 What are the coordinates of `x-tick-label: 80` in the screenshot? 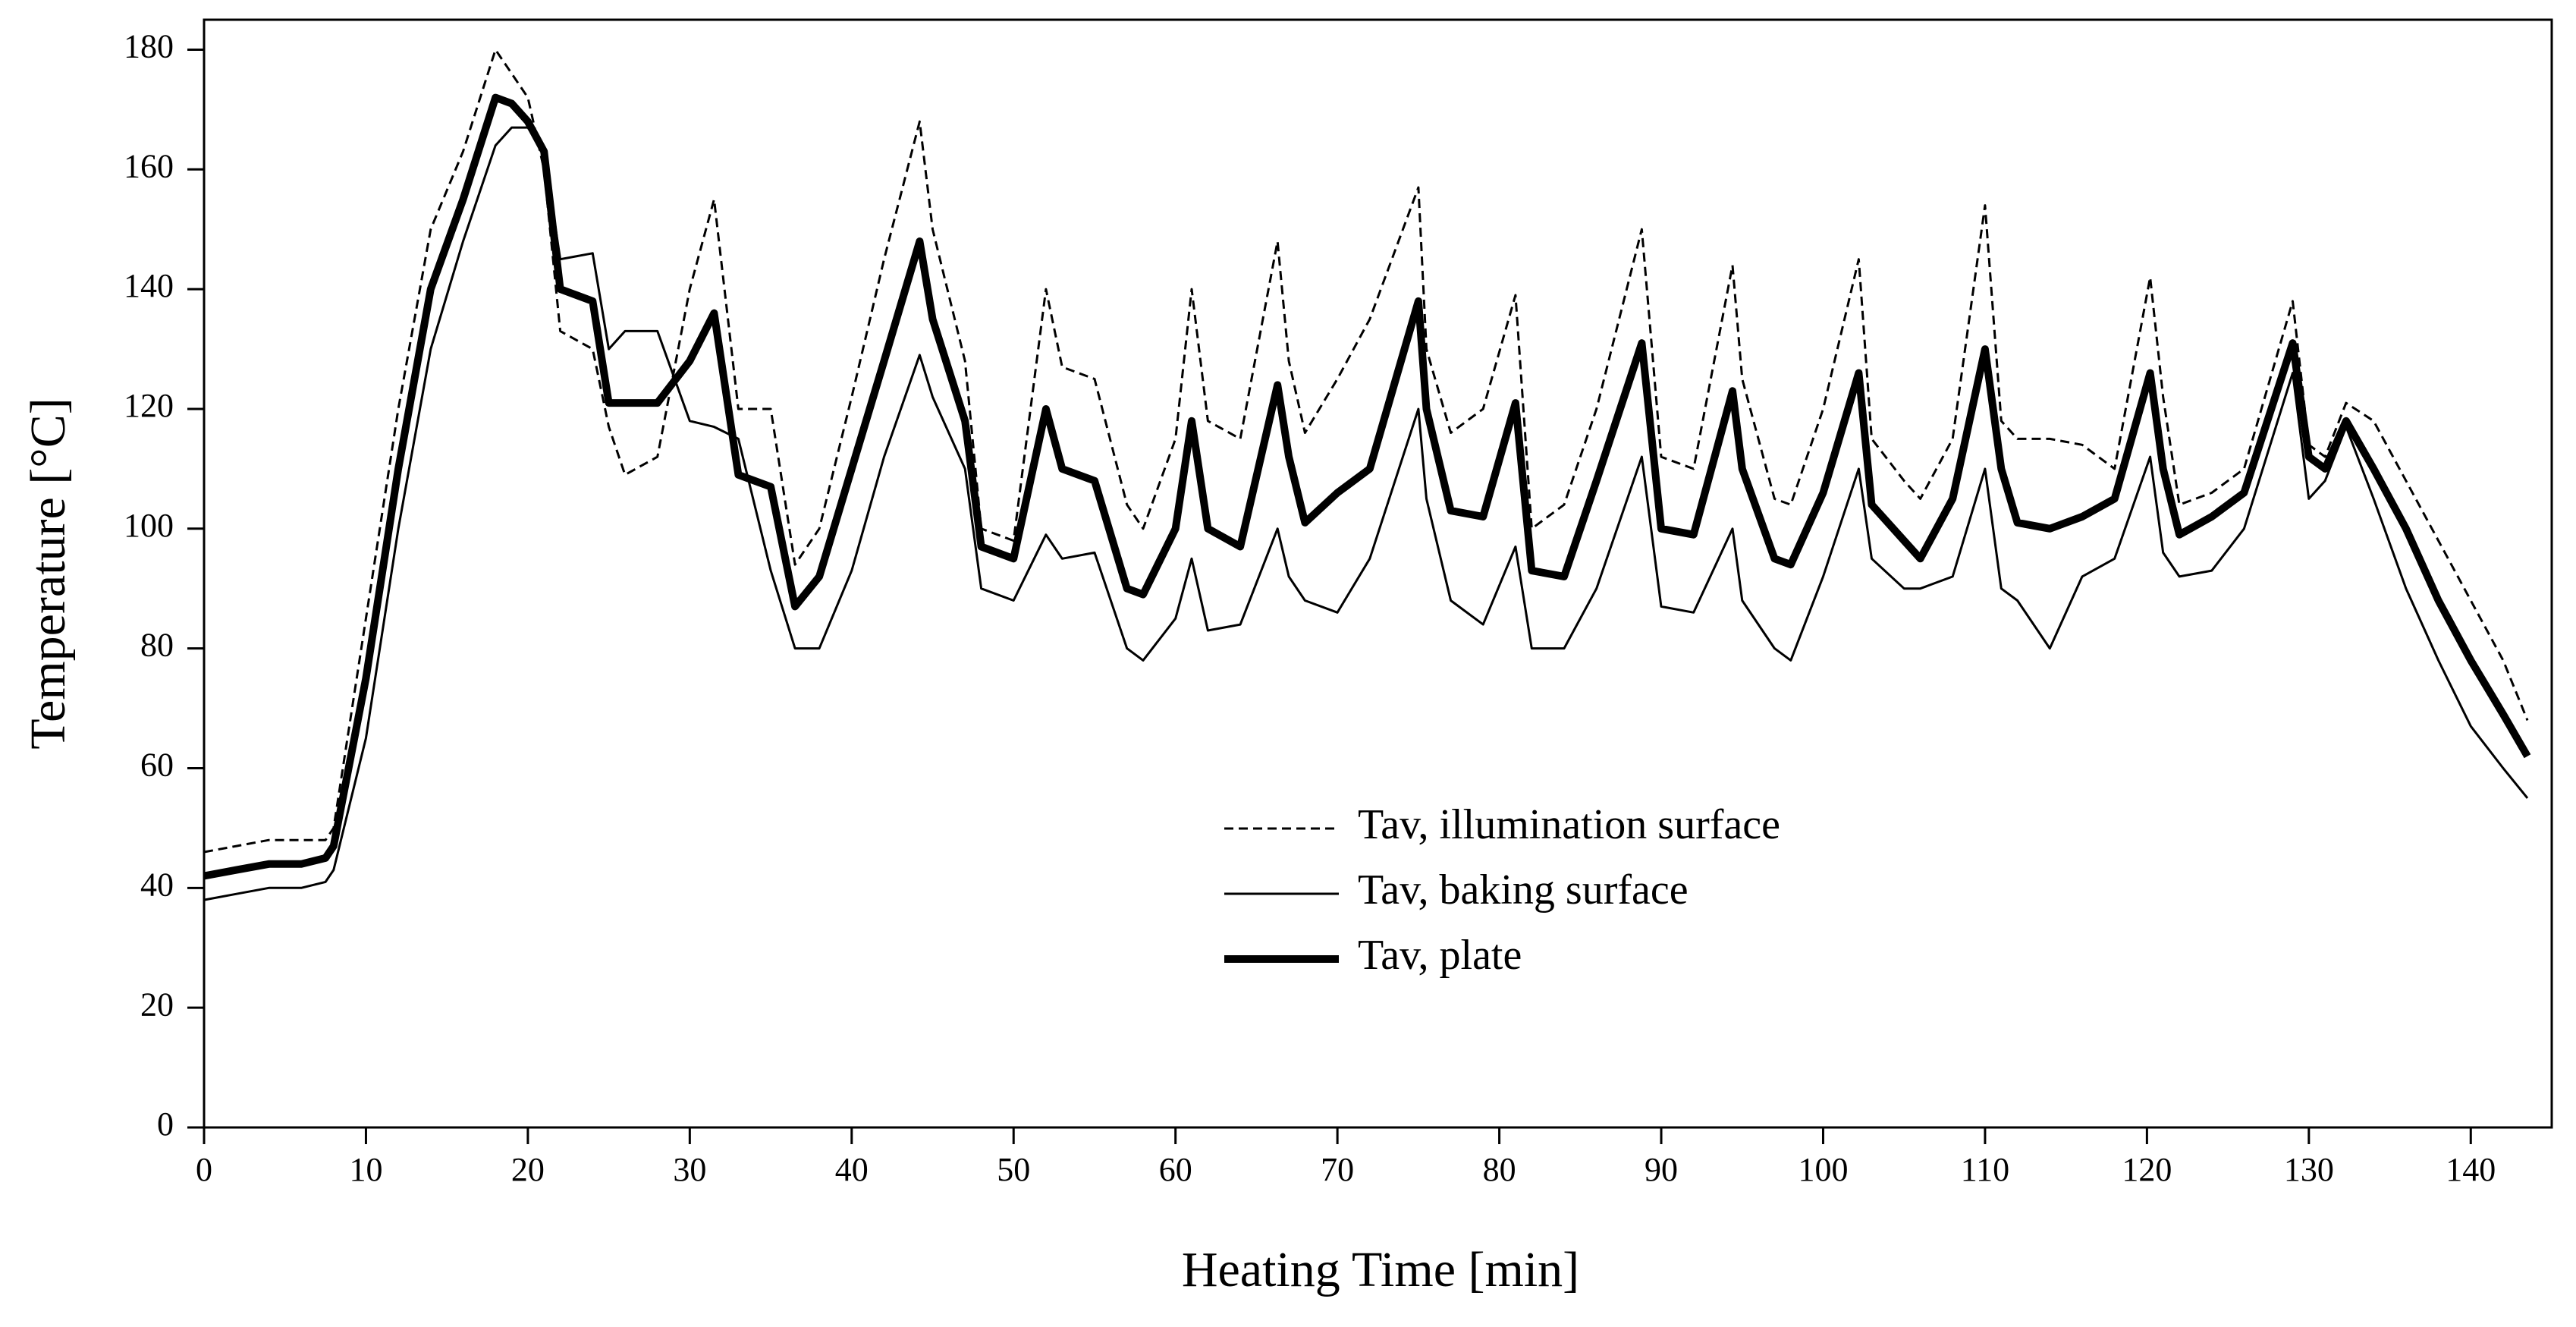 It's located at (1499, 1170).